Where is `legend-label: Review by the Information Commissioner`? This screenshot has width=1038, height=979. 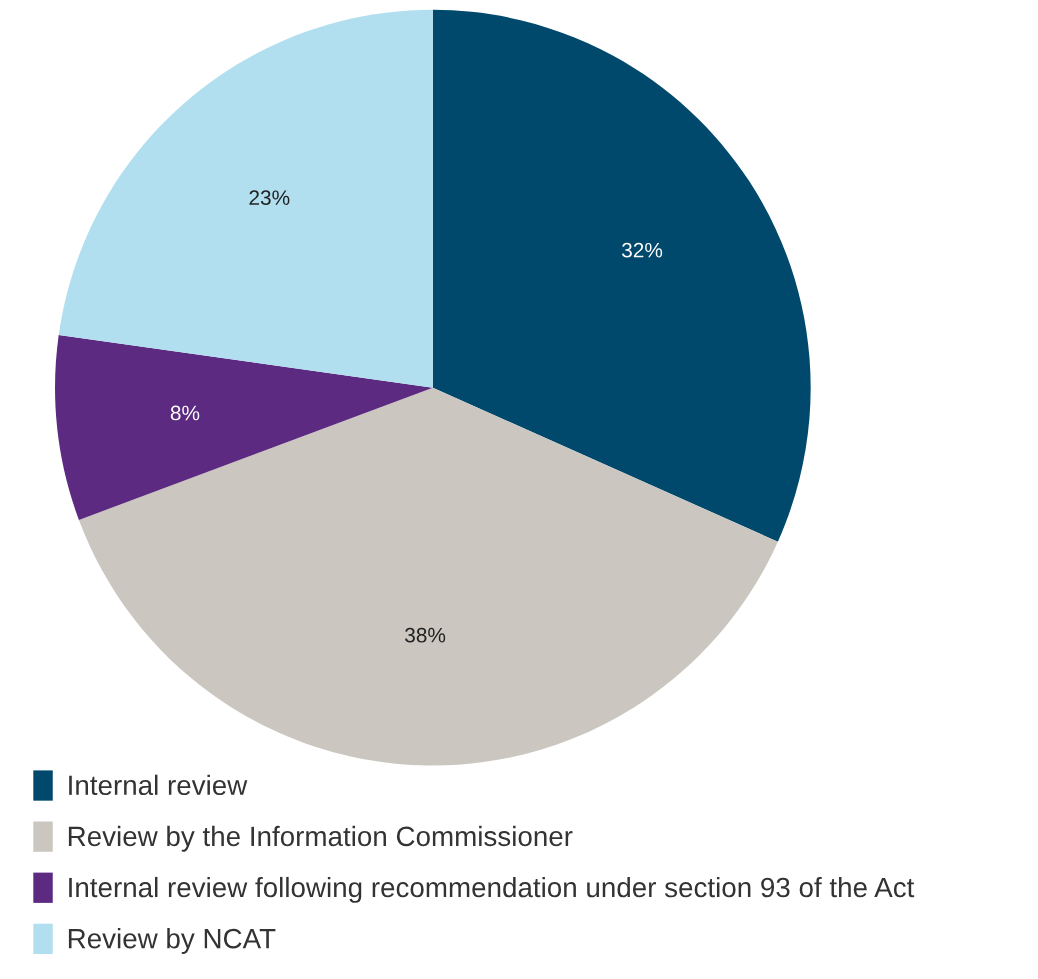
legend-label: Review by the Information Commissioner is located at coordinates (320, 838).